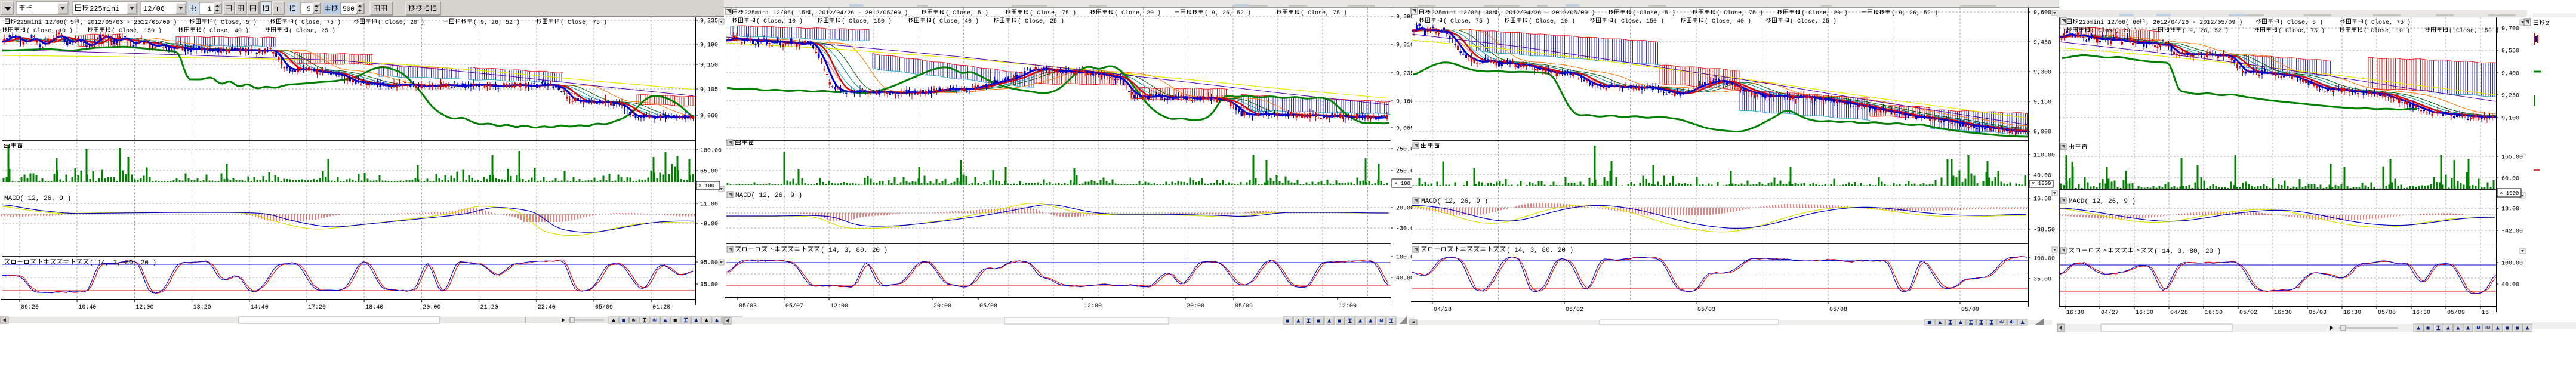  I want to click on svg-text: 9,085, so click(1405, 129).